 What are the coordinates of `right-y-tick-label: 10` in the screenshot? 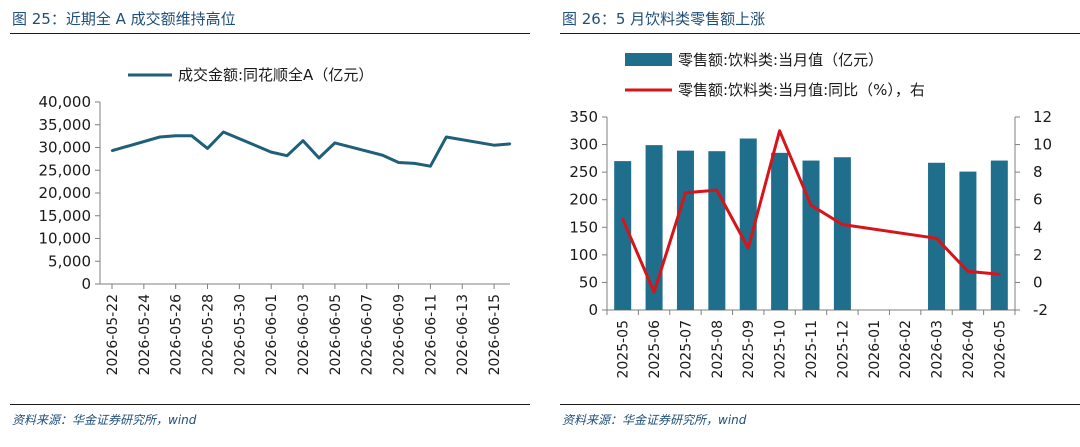 It's located at (1042, 145).